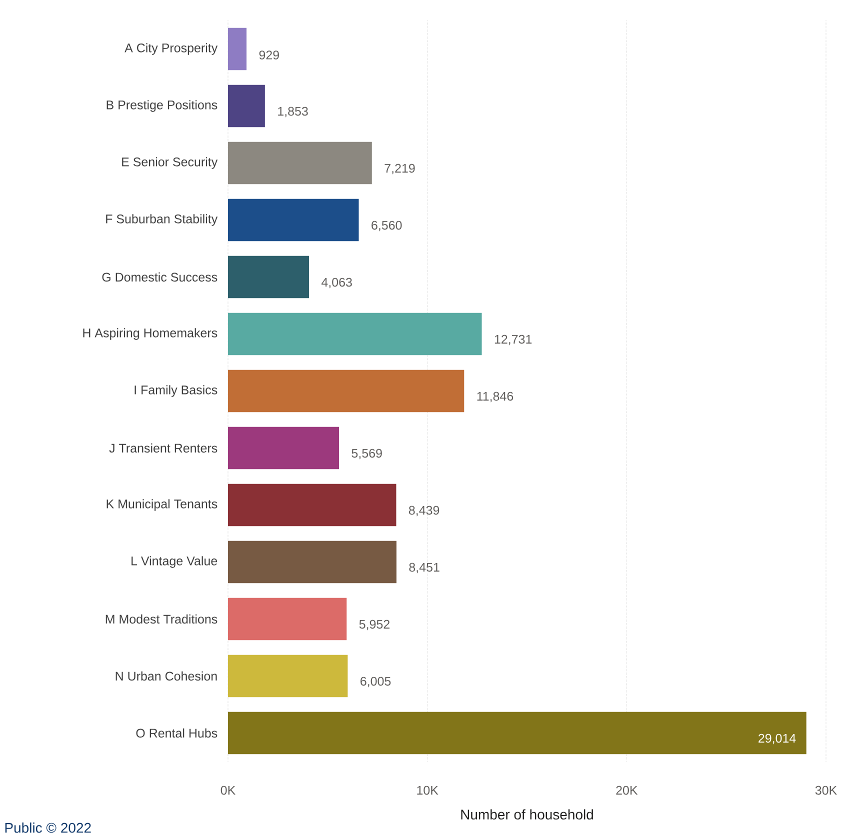  I want to click on data-label: 5,952, so click(374, 625).